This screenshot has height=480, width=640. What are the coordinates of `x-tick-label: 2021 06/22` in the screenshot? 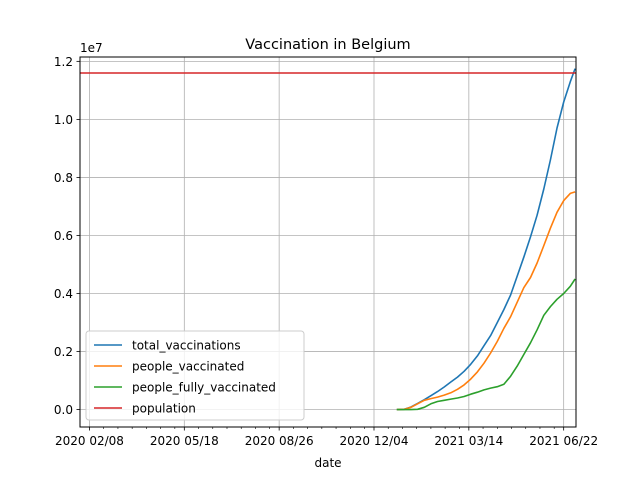 It's located at (563, 441).